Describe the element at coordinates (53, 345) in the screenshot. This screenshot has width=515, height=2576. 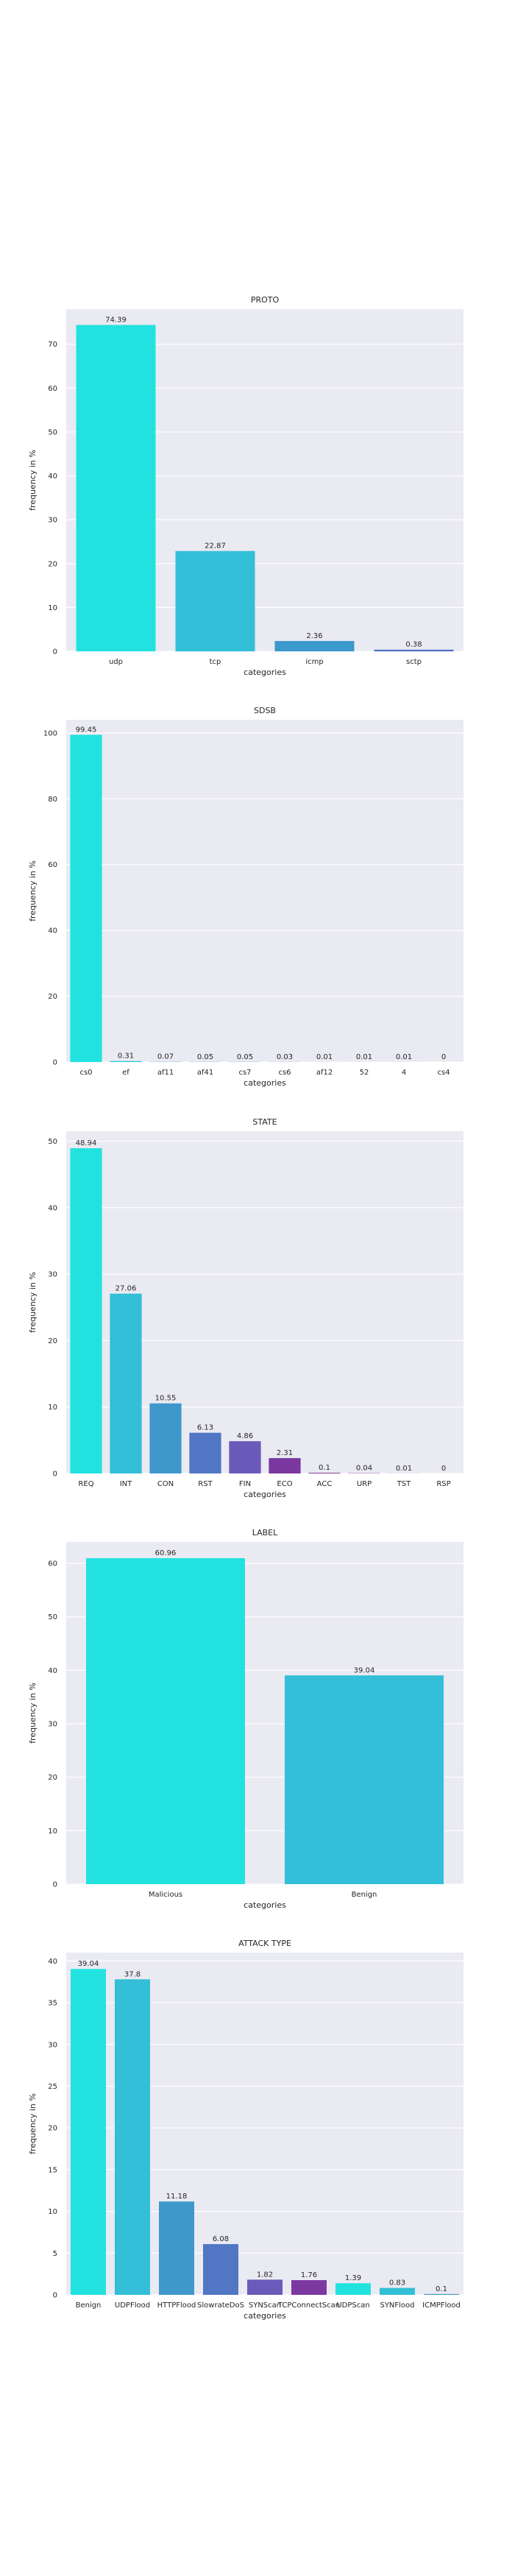
I see `y-tick-label: 70` at that location.